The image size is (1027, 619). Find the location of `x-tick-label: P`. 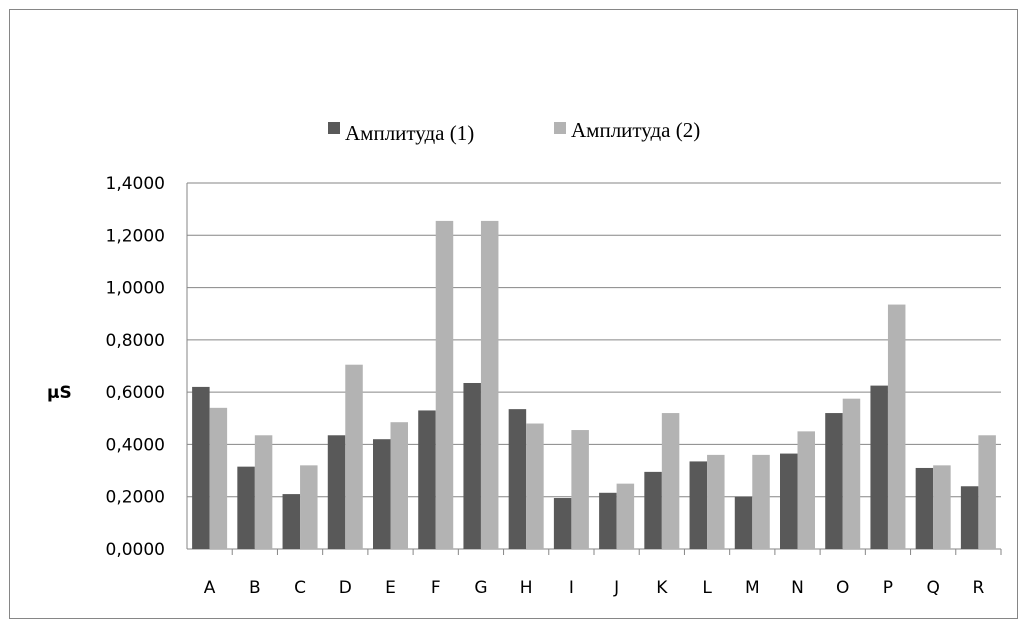

x-tick-label: P is located at coordinates (888, 588).